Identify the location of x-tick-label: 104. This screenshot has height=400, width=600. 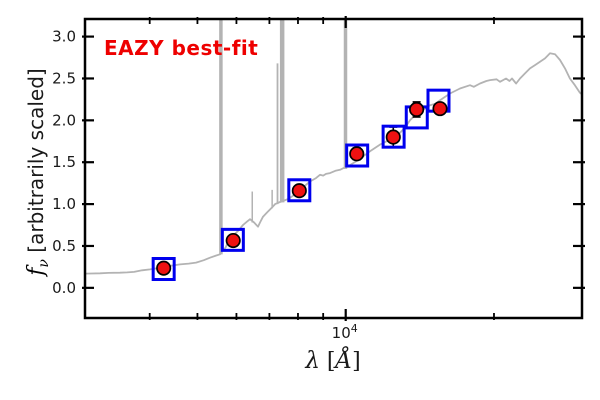
(345, 332).